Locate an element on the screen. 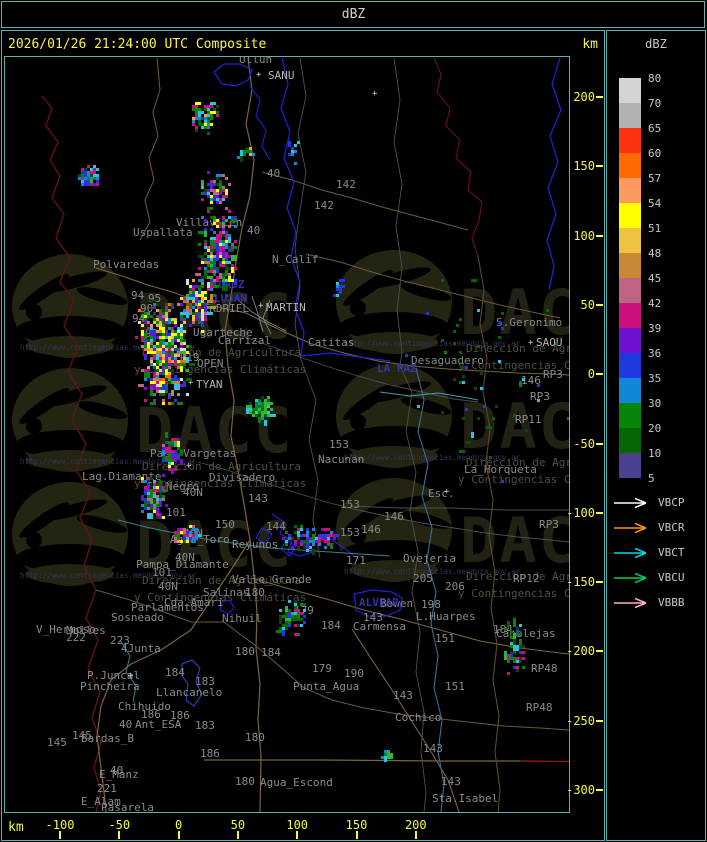  timestamp-label: 2026/01/26 21:24:00 UTC Composite is located at coordinates (137, 44).